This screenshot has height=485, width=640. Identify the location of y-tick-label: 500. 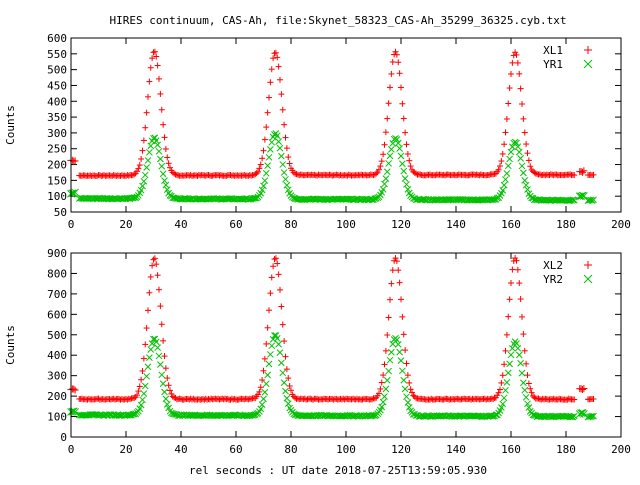
(57, 335).